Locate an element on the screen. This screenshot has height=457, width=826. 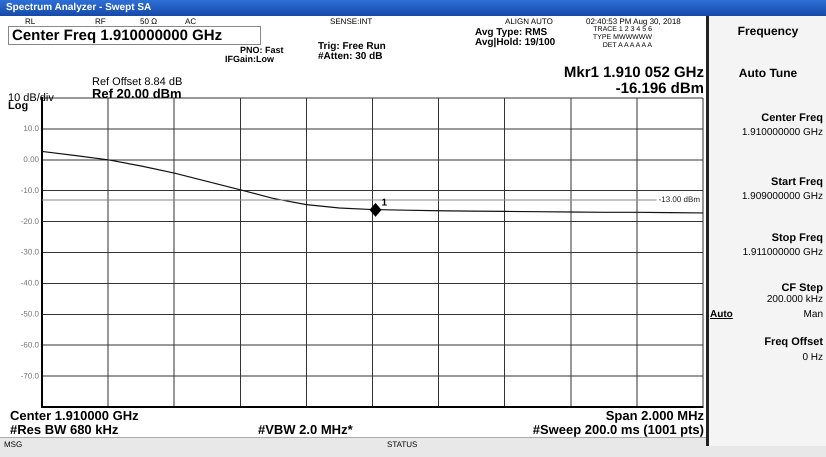
text: 0 Hz is located at coordinates (812, 357).